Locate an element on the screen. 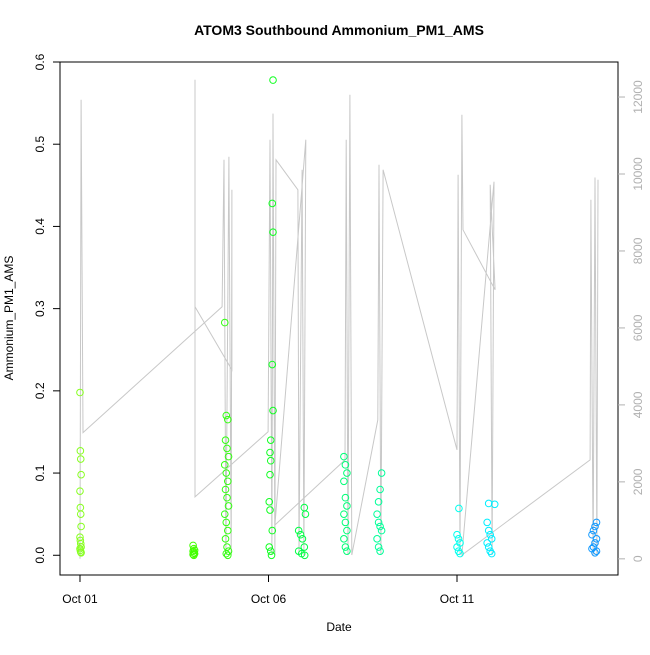  y-tick-label: 0.5 is located at coordinates (40, 144).